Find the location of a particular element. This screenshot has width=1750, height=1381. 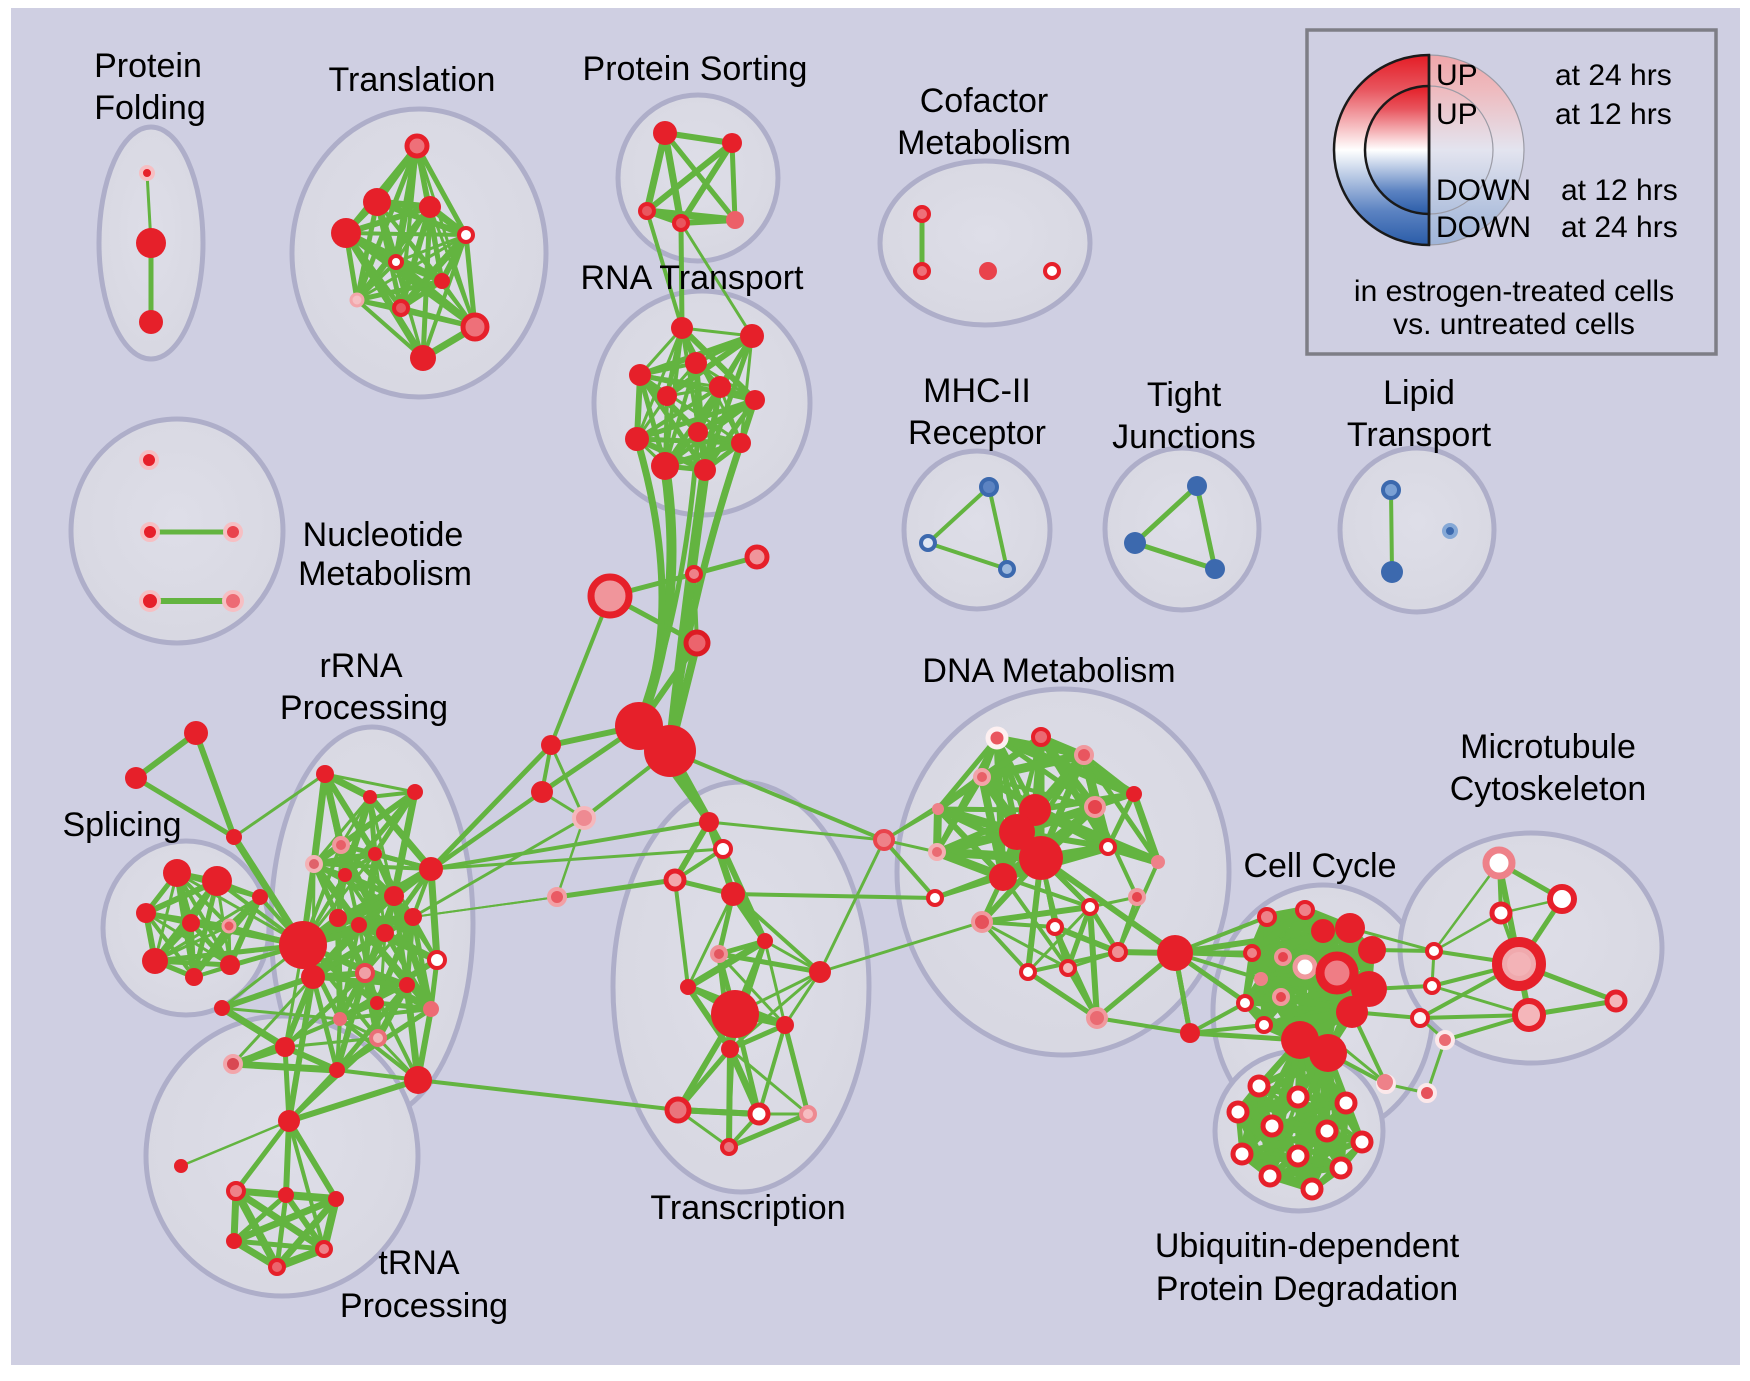

svg-text: Cofactor is located at coordinates (984, 101).